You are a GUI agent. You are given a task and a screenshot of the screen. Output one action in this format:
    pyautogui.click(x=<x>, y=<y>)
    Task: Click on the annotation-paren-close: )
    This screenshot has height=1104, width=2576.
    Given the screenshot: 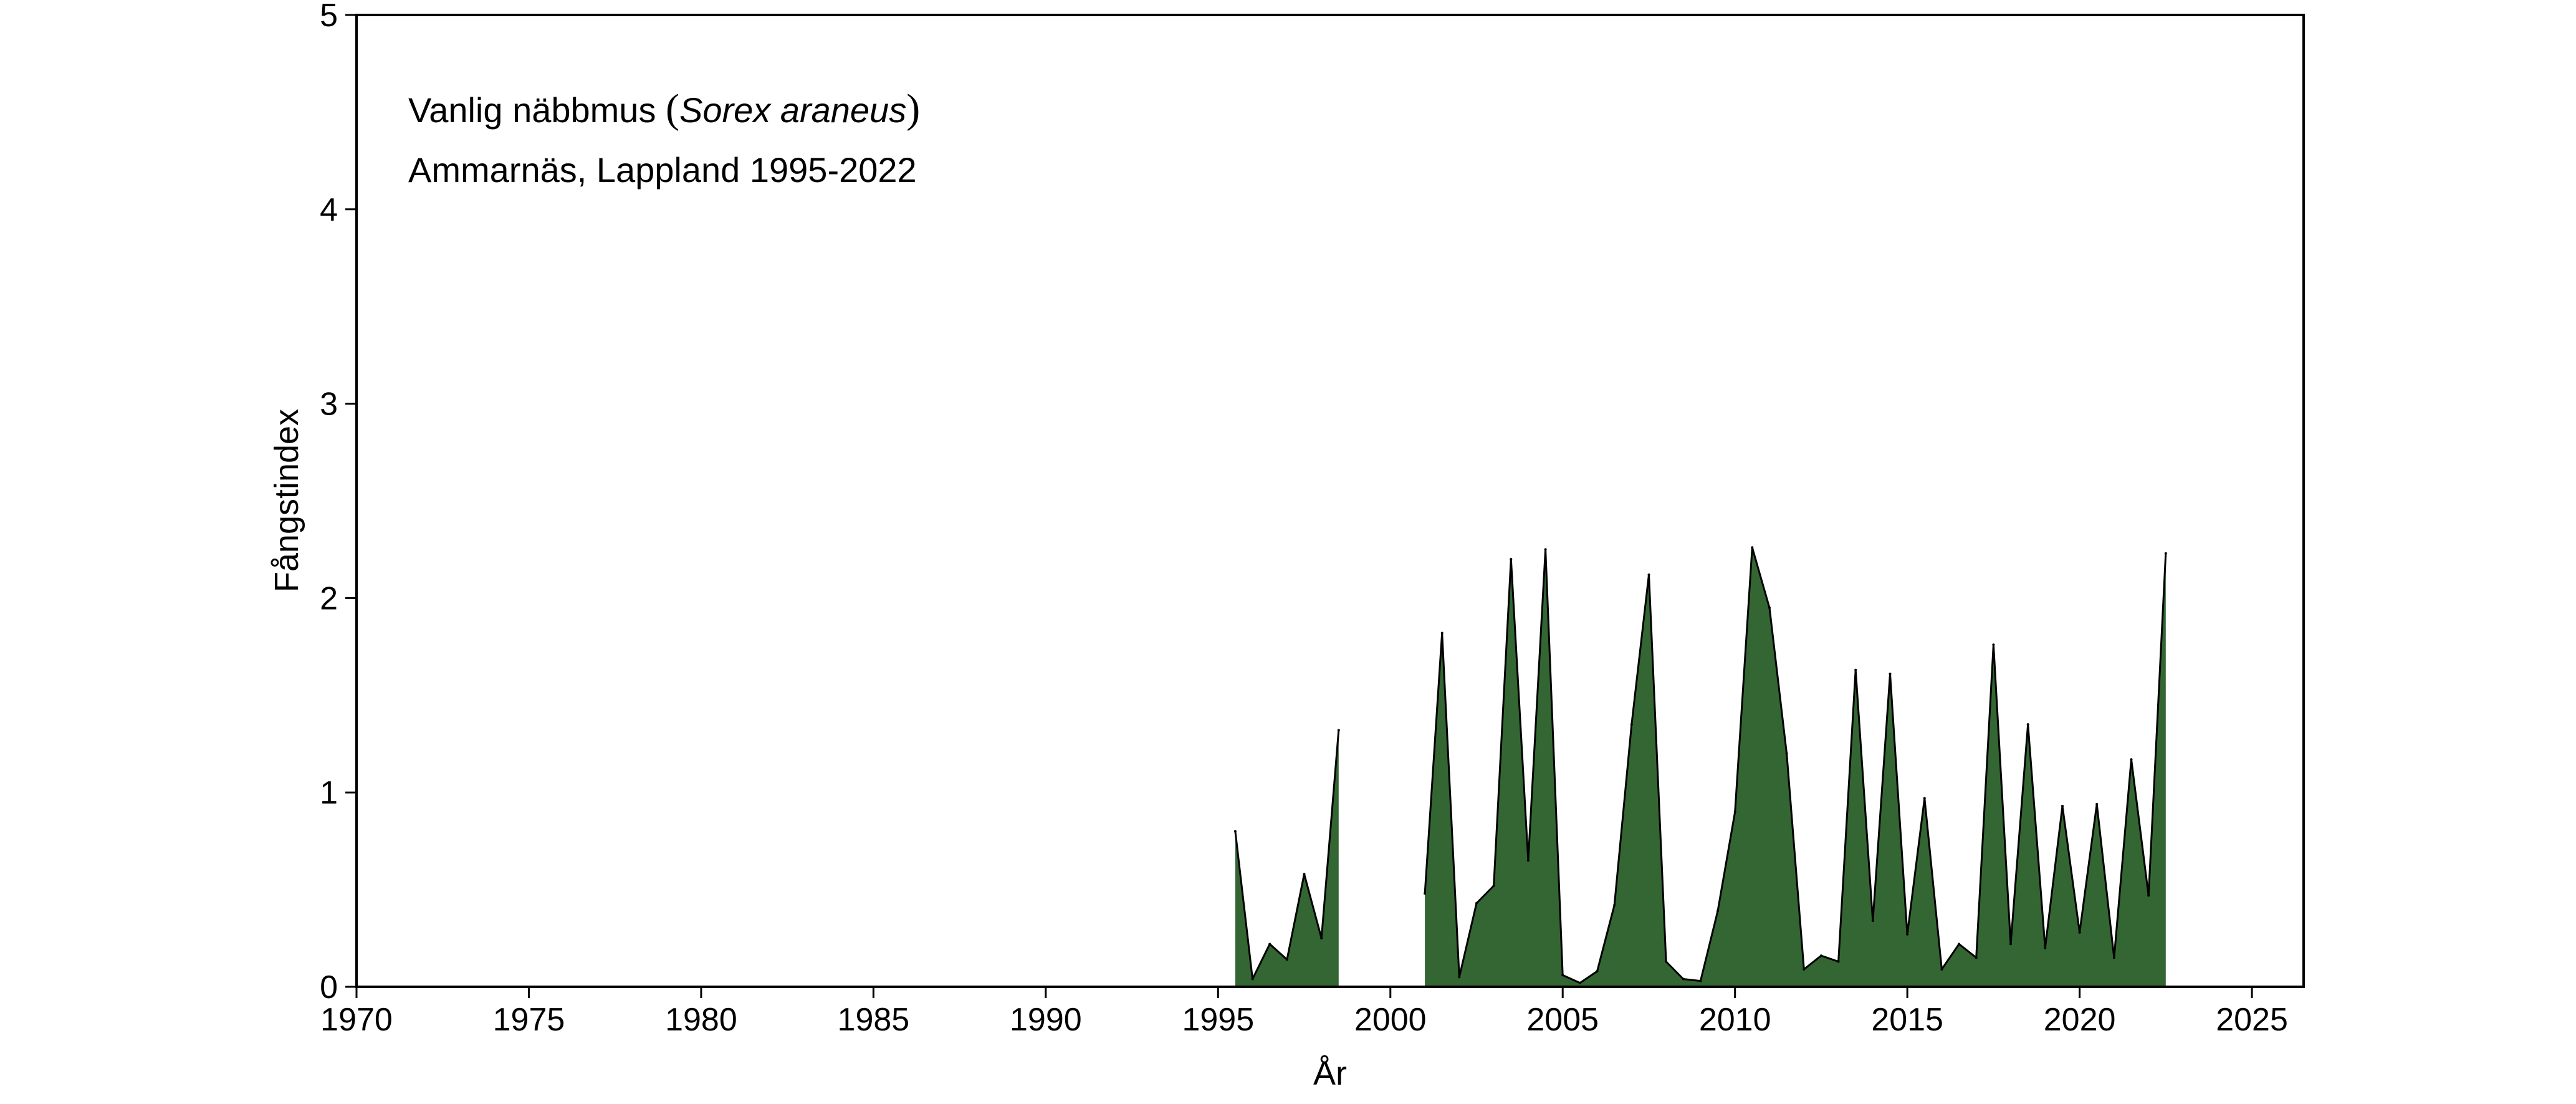 What is the action you would take?
    pyautogui.click(x=913, y=109)
    